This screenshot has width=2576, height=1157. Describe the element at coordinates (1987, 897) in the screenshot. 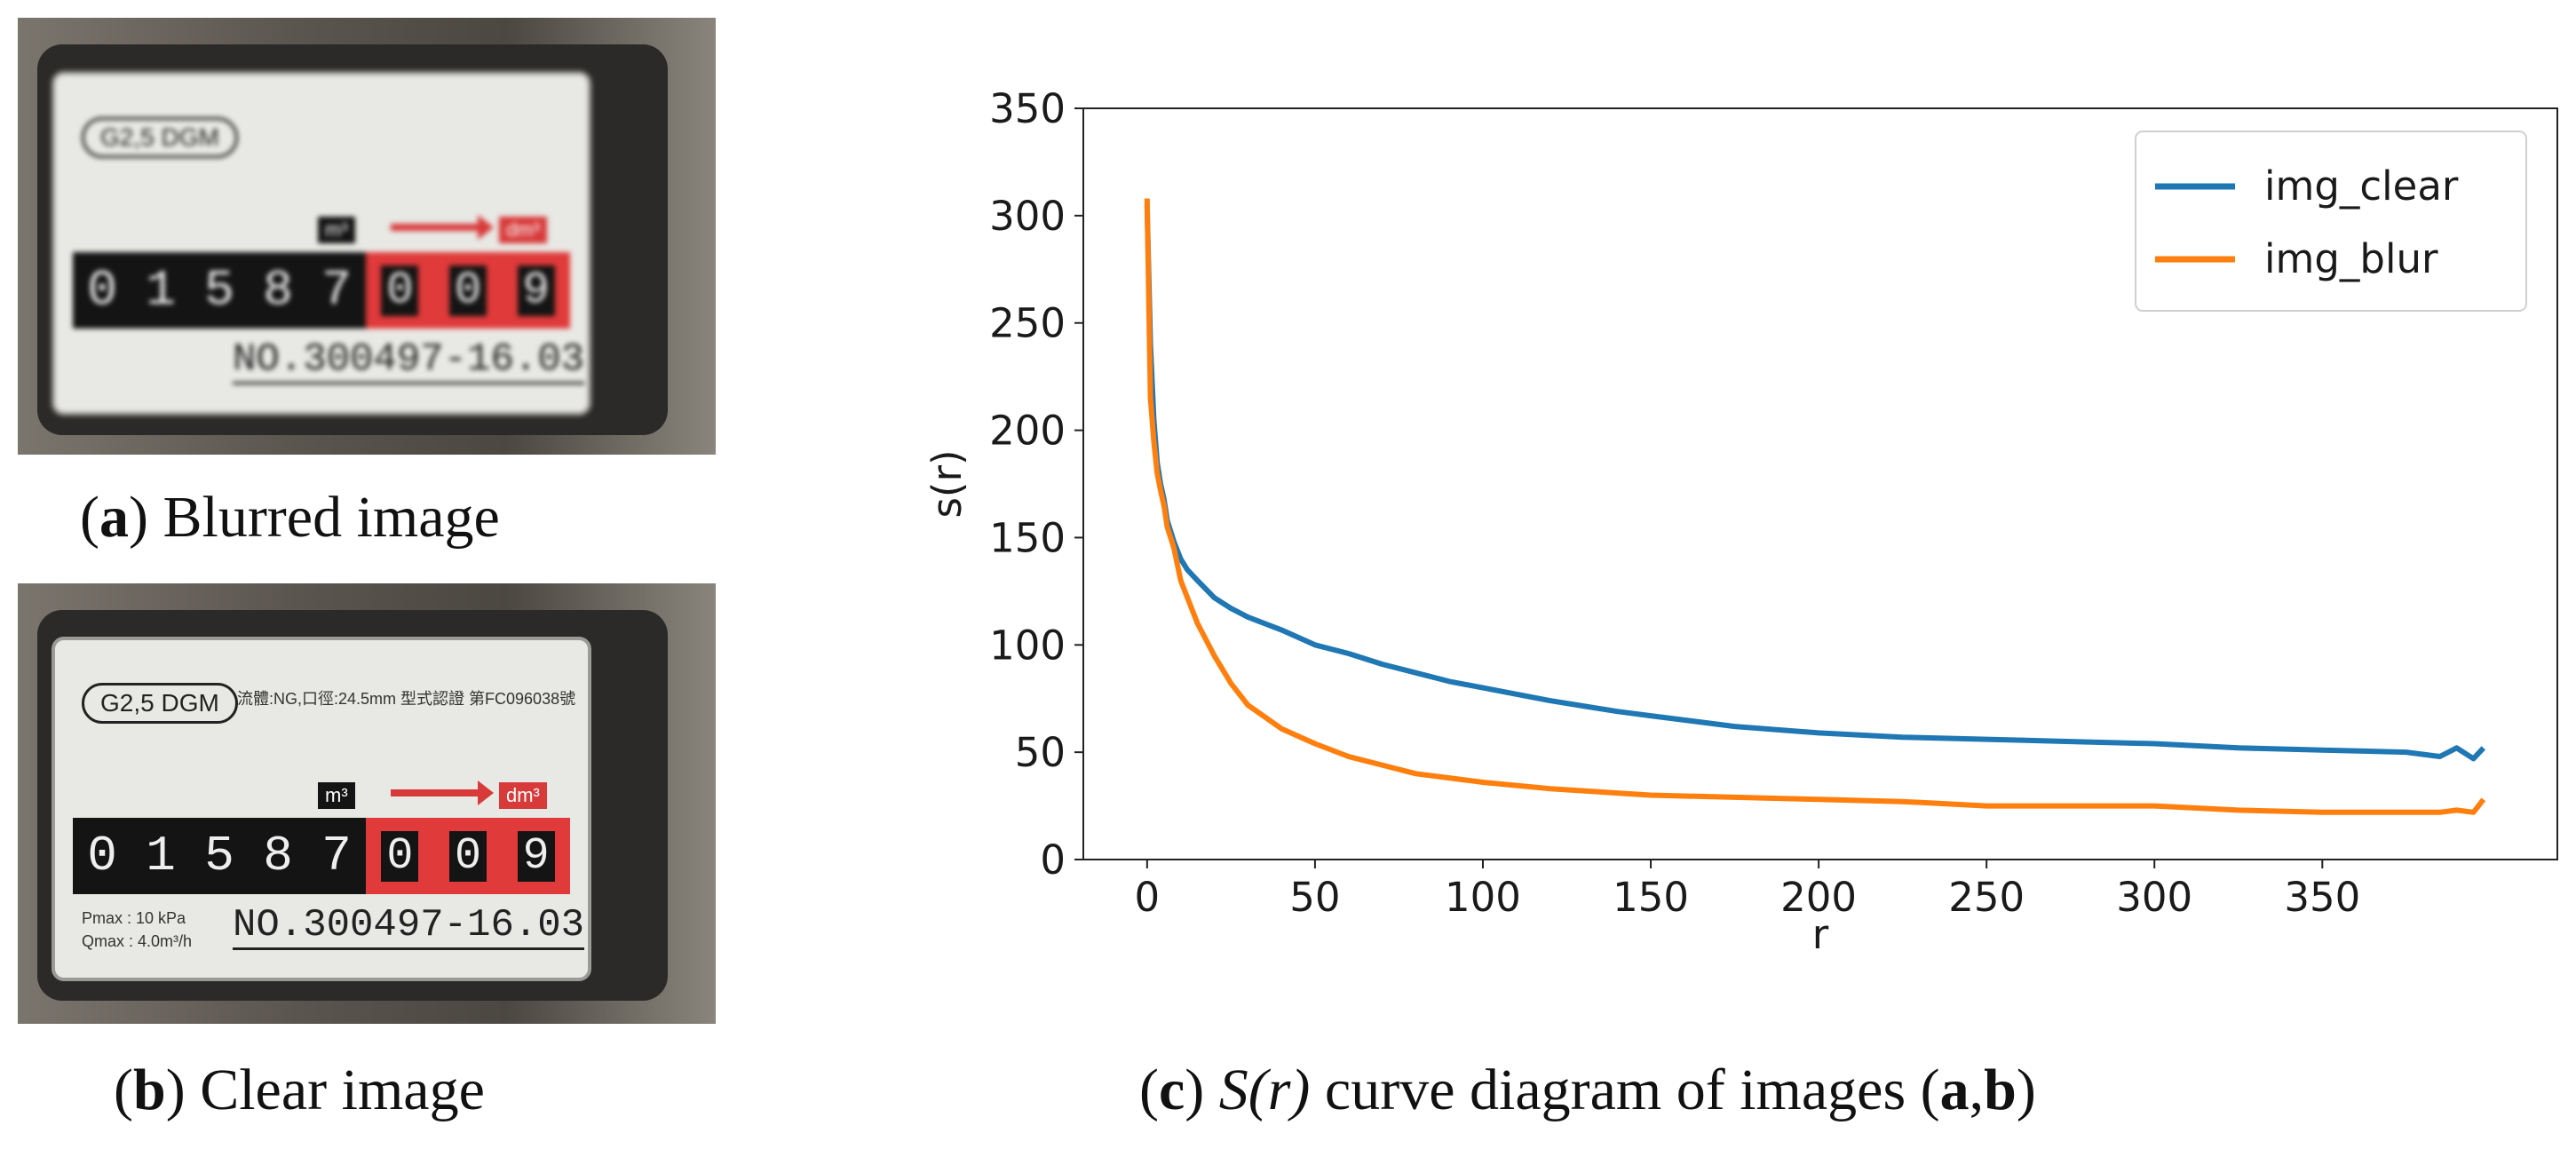

I see `x-tick-label: 250` at that location.